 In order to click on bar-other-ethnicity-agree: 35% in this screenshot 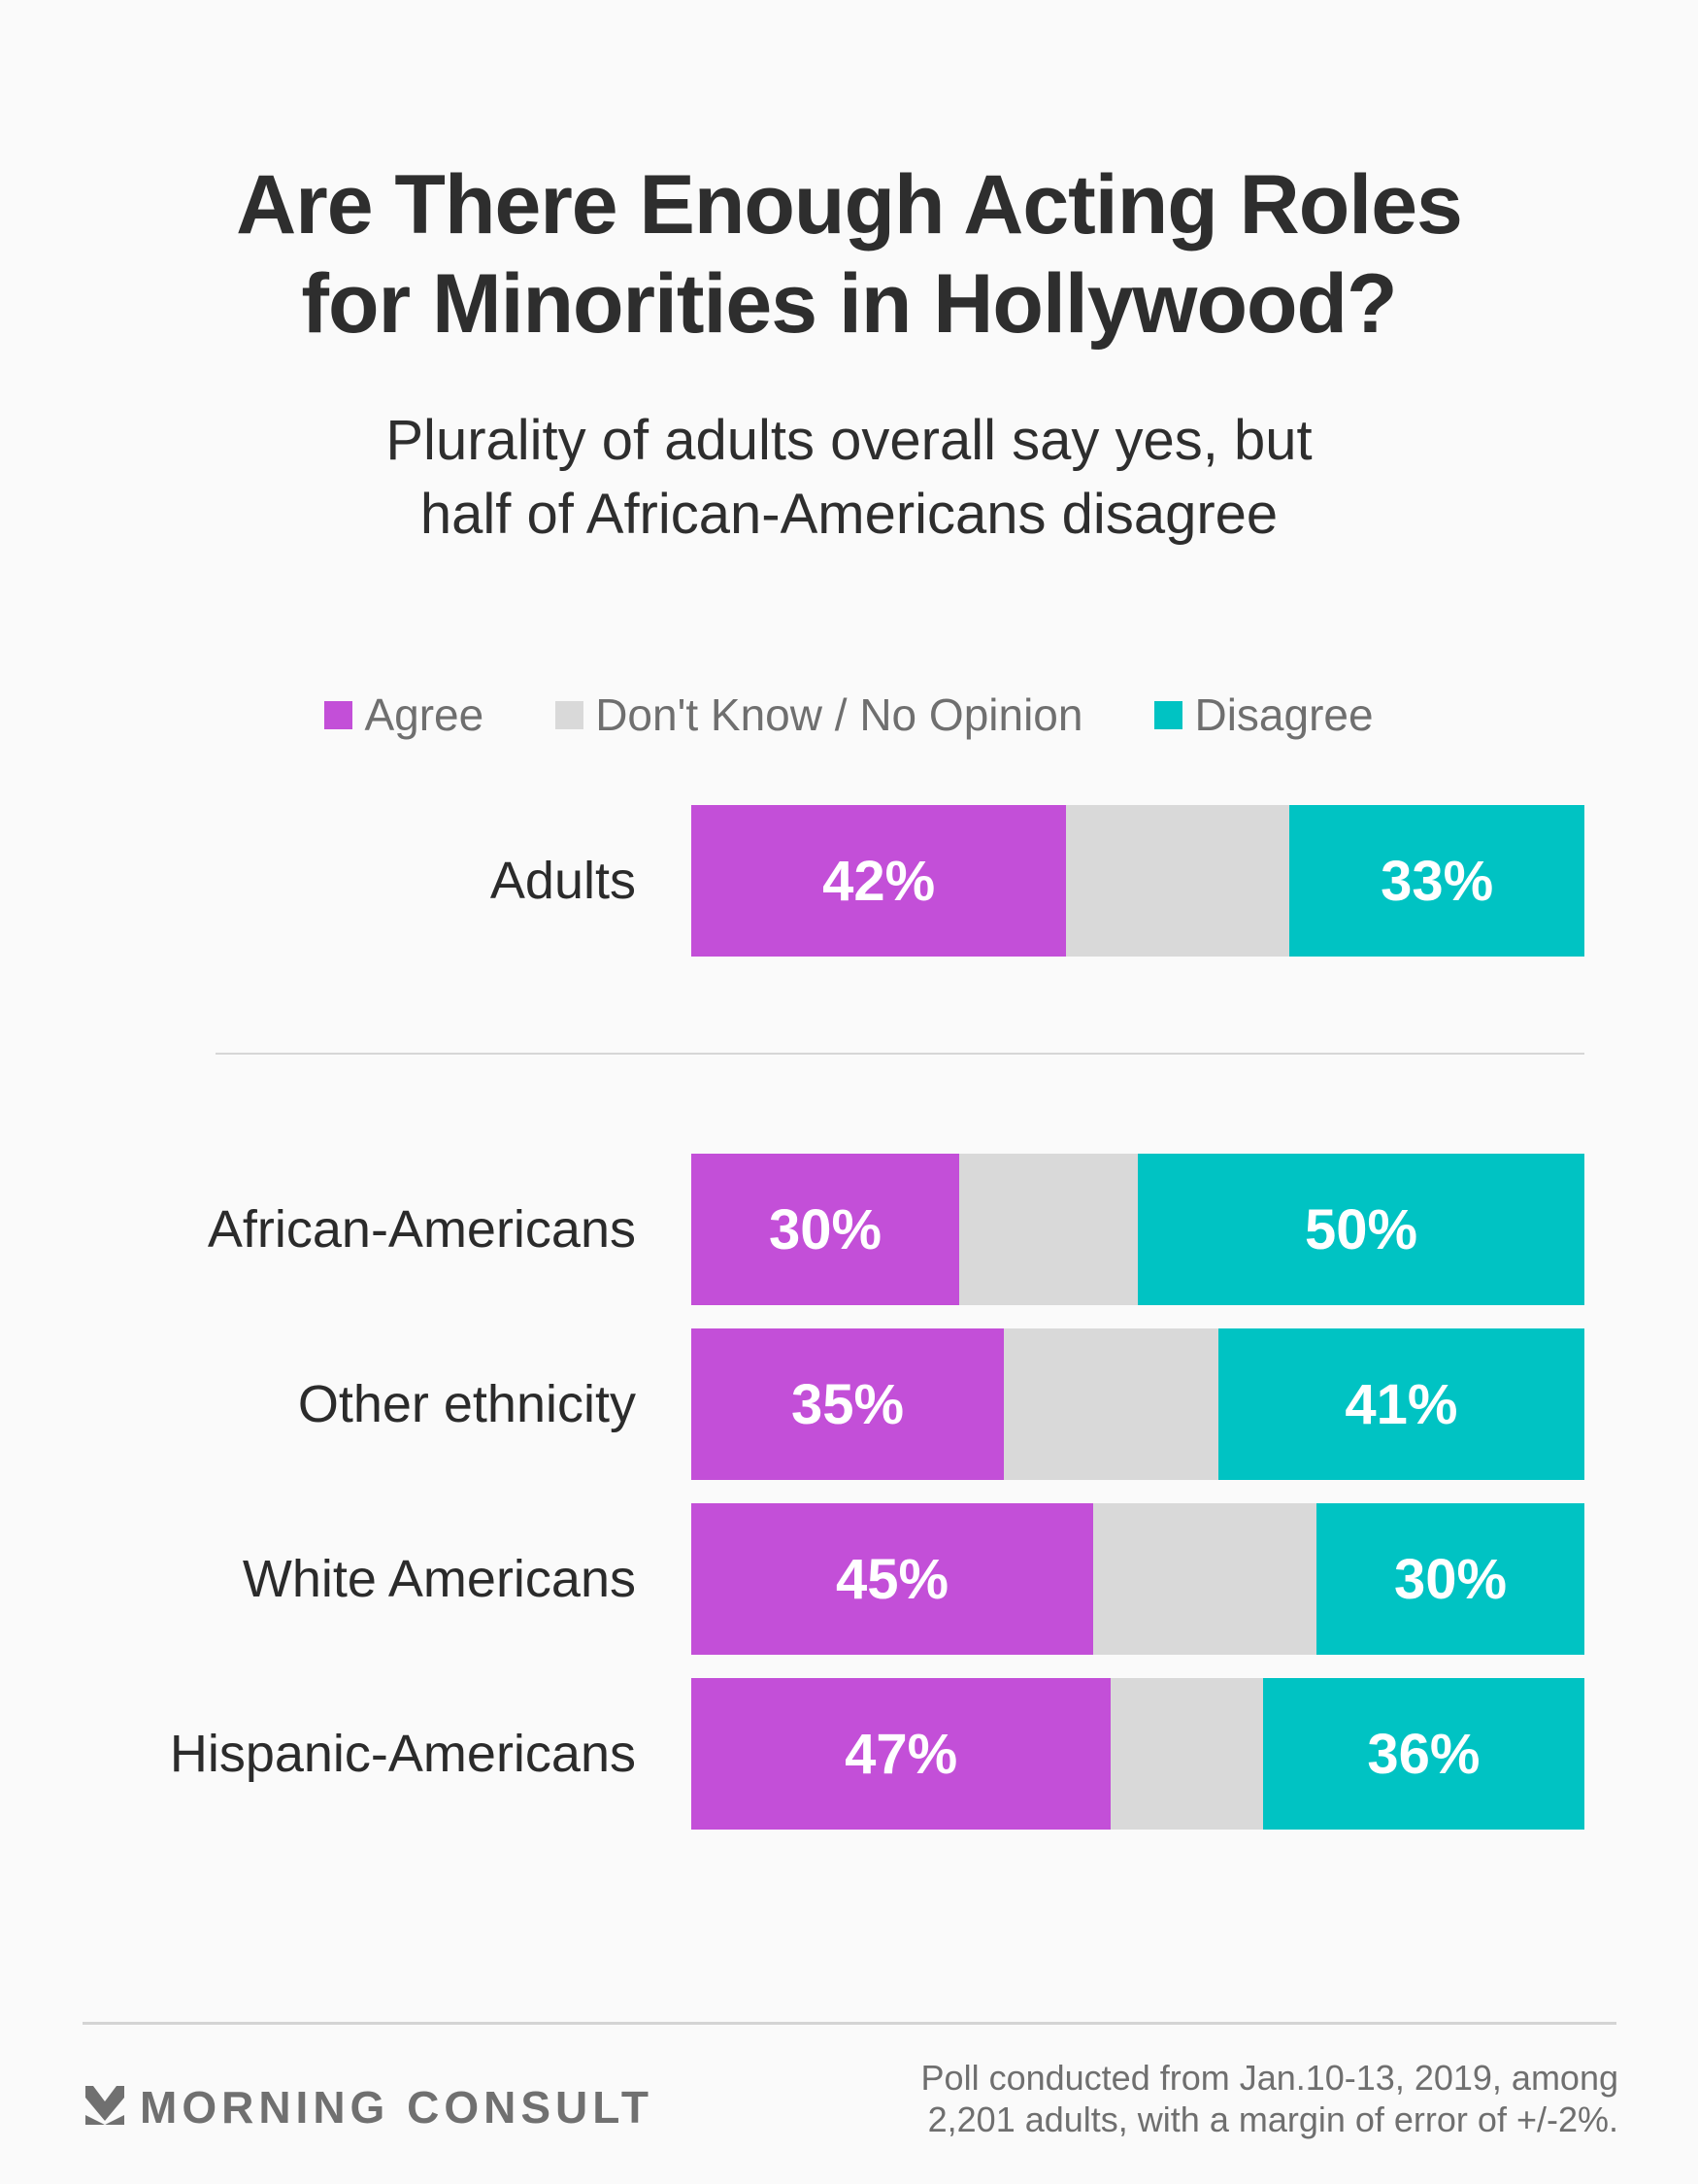, I will do `click(847, 1404)`.